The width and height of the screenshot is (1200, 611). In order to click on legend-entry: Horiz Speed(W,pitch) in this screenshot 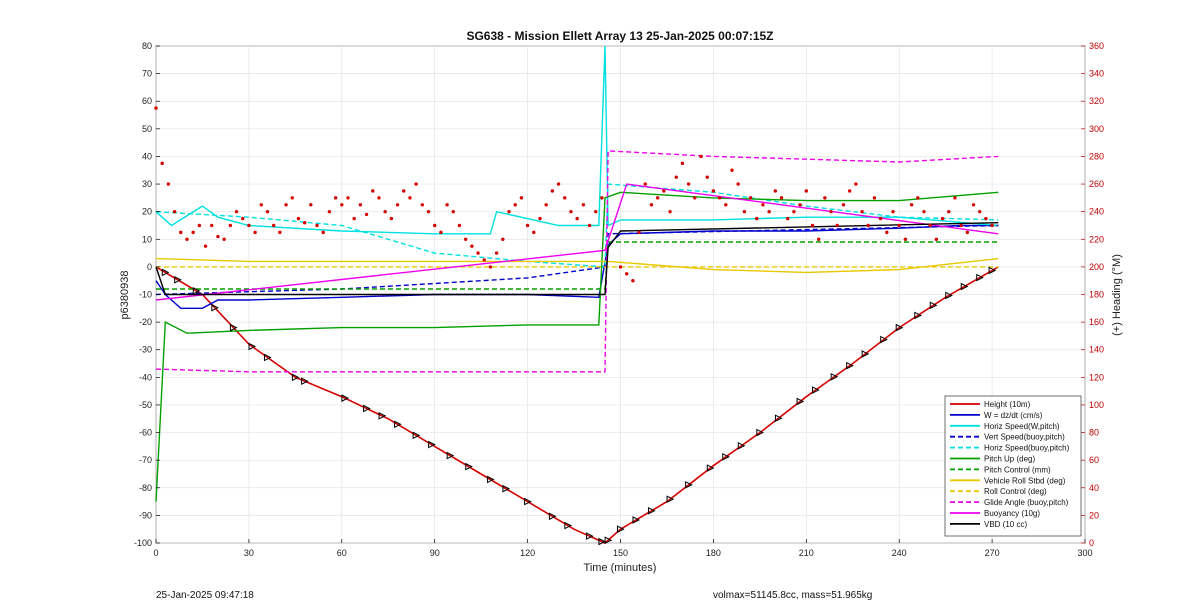, I will do `click(1022, 426)`.